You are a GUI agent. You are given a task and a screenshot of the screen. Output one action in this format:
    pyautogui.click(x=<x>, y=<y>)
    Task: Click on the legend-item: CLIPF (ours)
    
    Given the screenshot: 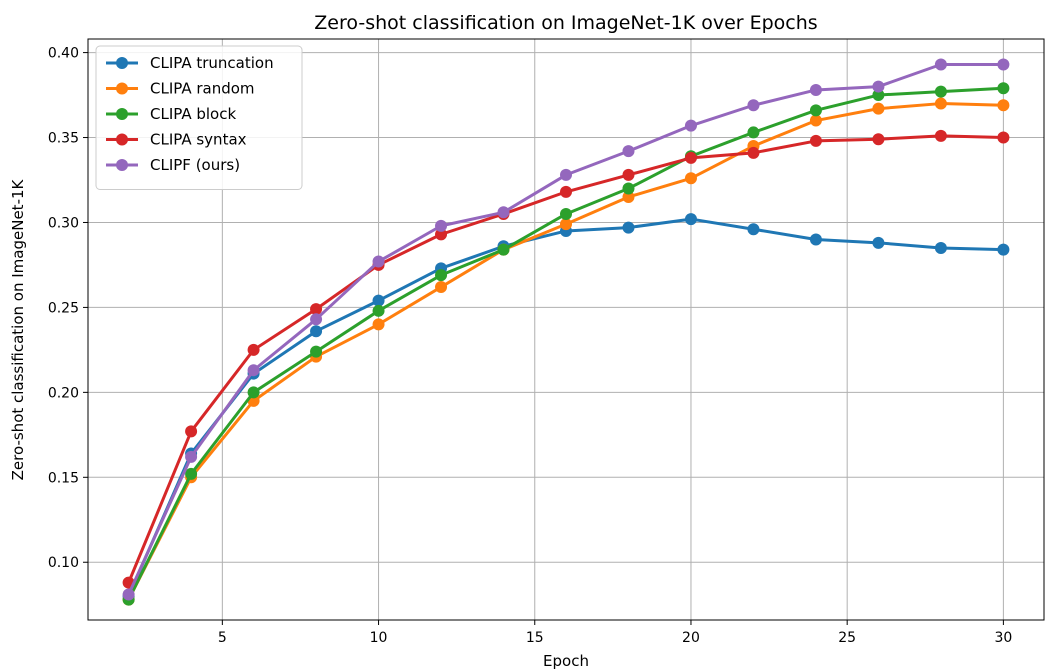 What is the action you would take?
    pyautogui.click(x=173, y=165)
    